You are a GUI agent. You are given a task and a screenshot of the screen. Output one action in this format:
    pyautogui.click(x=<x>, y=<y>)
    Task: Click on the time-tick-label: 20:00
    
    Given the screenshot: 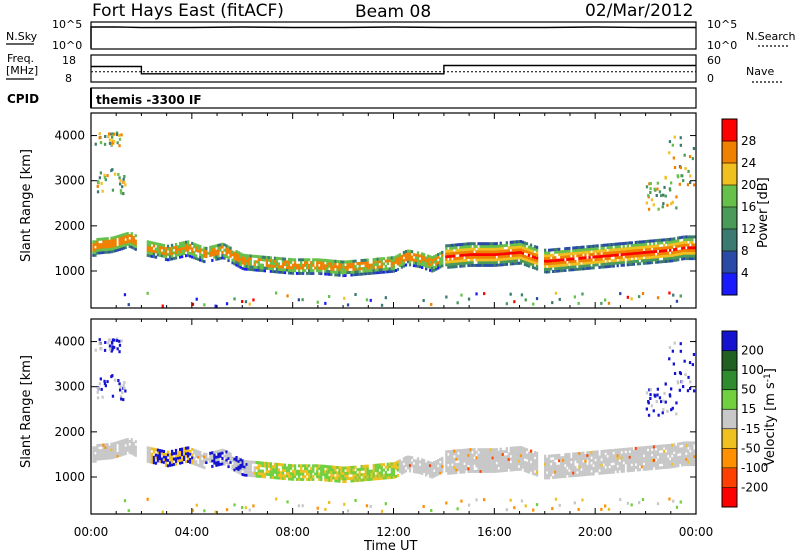 What is the action you would take?
    pyautogui.click(x=595, y=532)
    